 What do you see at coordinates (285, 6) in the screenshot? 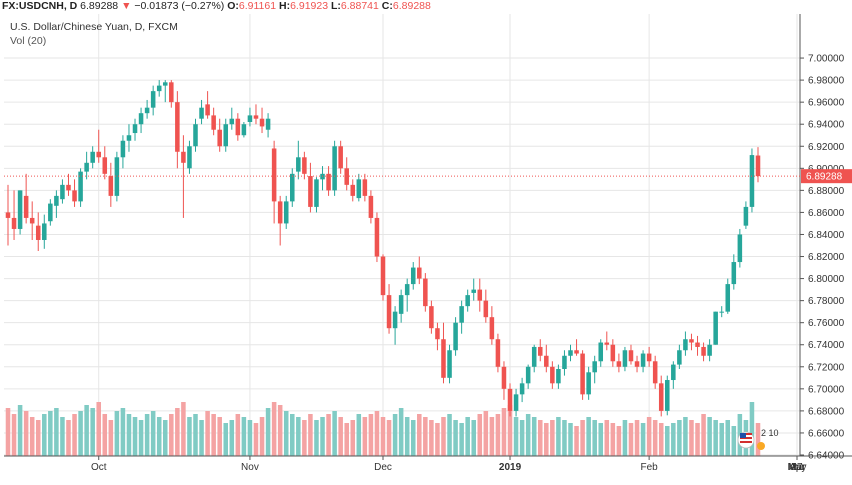
I see `high-label: H:` at bounding box center [285, 6].